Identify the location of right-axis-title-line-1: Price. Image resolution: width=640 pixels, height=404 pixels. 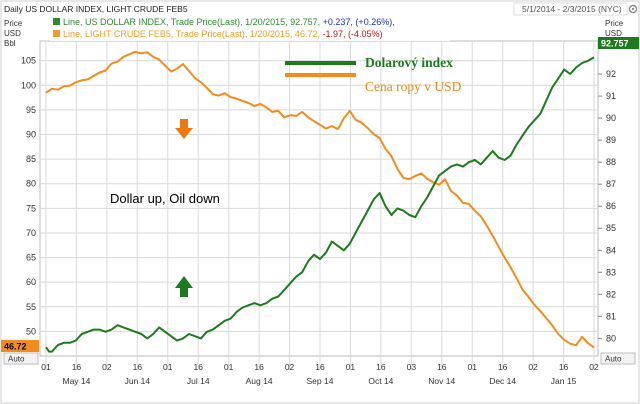
(614, 23).